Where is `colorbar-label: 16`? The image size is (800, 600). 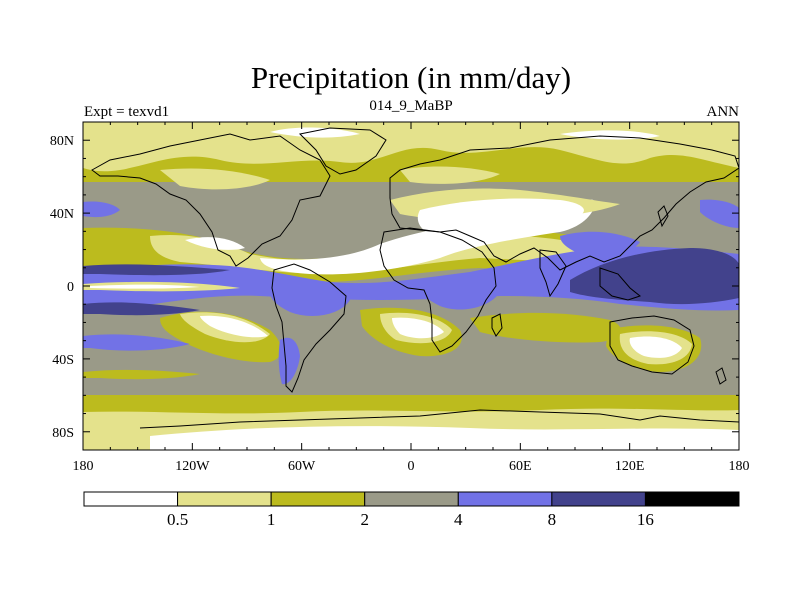
colorbar-label: 16 is located at coordinates (645, 519).